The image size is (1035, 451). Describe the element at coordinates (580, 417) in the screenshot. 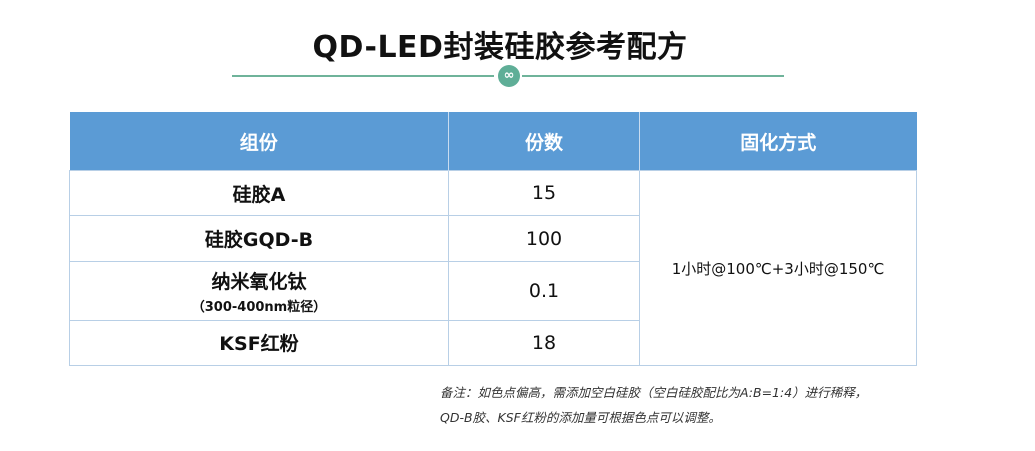

I see `footnote-line-2: QD-B胶、KSF红粉的添加量可根据色点可以调整。` at that location.